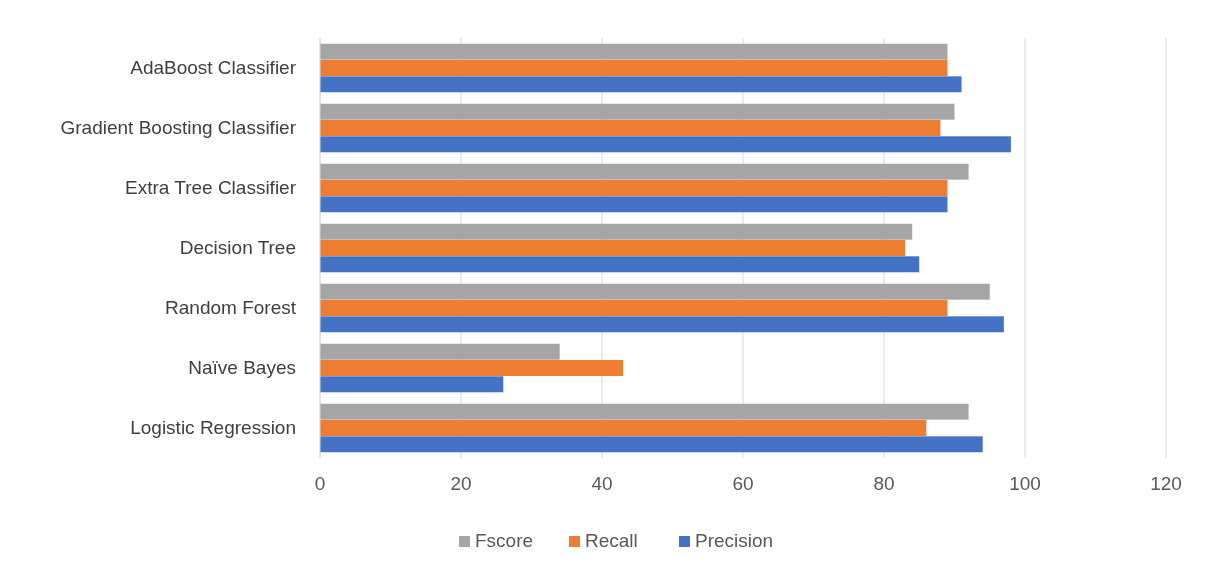 The image size is (1208, 578). What do you see at coordinates (213, 427) in the screenshot?
I see `y-tick-label: Logistic Regression` at bounding box center [213, 427].